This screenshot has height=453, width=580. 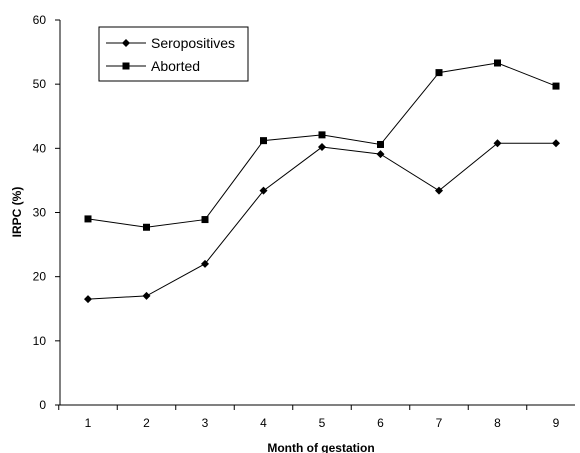 I want to click on x-tick-label: 4, so click(x=263, y=423).